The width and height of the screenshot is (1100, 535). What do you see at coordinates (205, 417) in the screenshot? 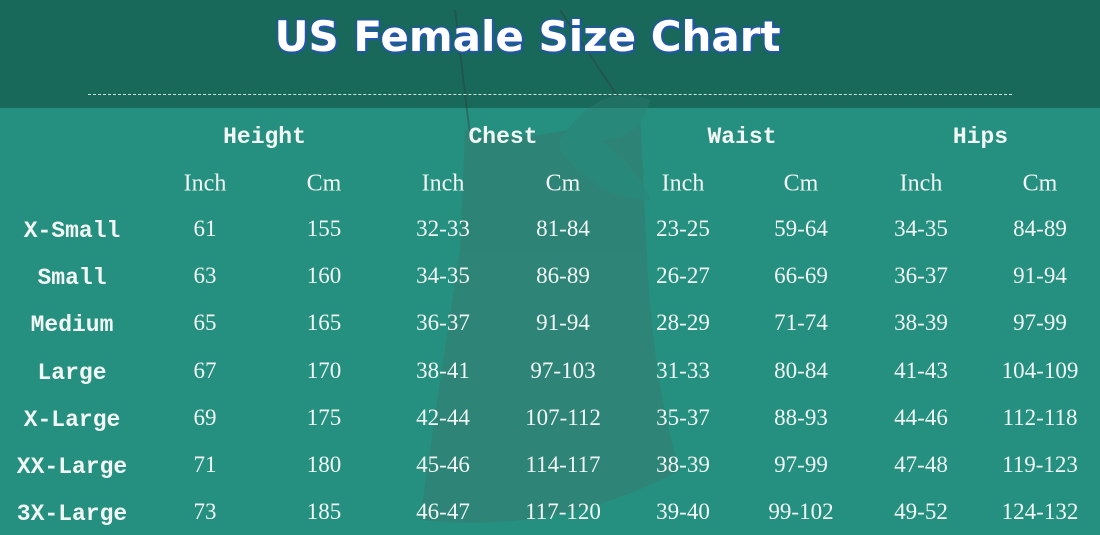
I see `cell-value: 69` at bounding box center [205, 417].